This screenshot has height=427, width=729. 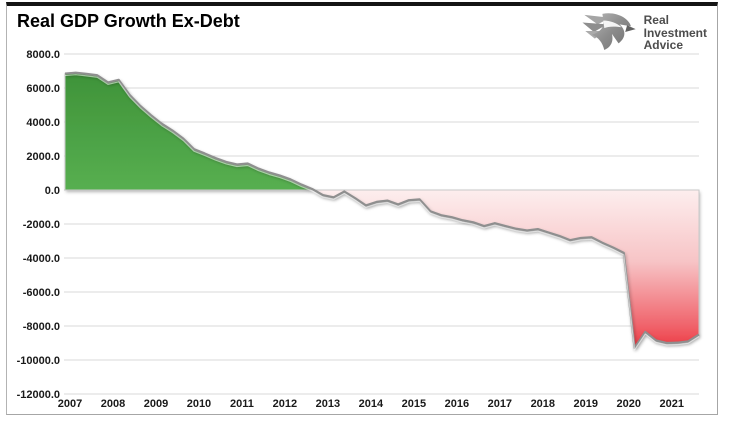 What do you see at coordinates (43, 89) in the screenshot?
I see `y-axis-tick-label: 6000.0` at bounding box center [43, 89].